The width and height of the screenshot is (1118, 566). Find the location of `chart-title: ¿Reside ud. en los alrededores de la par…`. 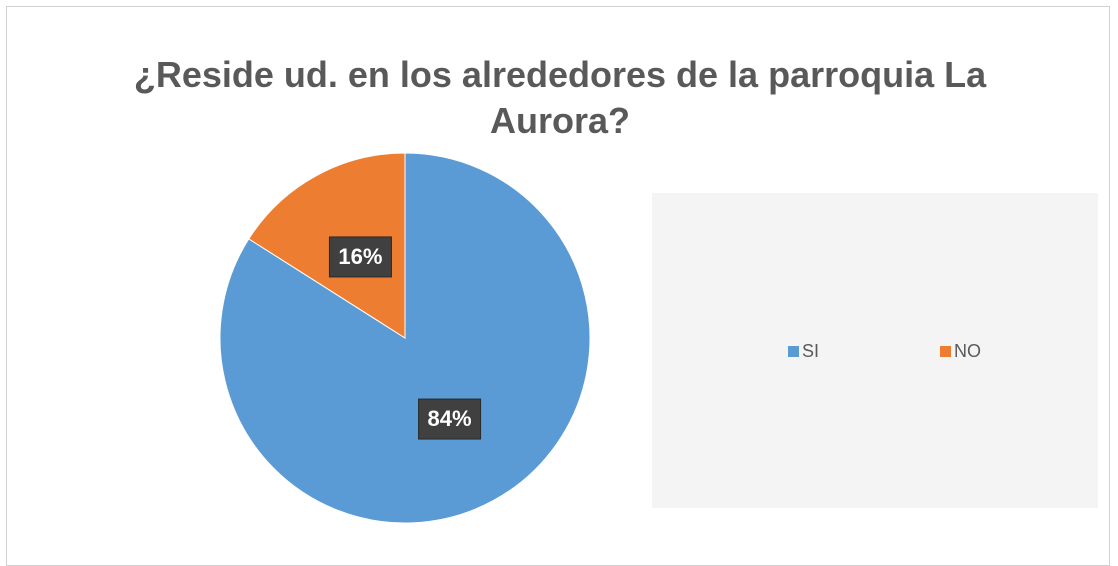

chart-title: ¿Reside ud. en los alrededores de la par… is located at coordinates (560, 97).